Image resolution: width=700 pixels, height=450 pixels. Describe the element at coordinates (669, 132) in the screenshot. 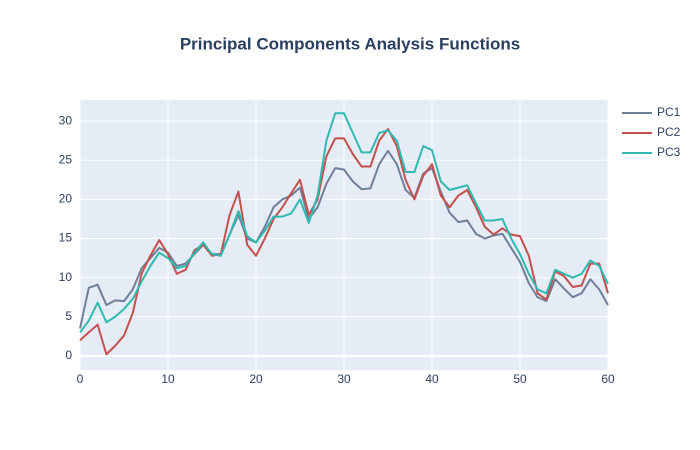

I see `legend-label: PC2` at that location.